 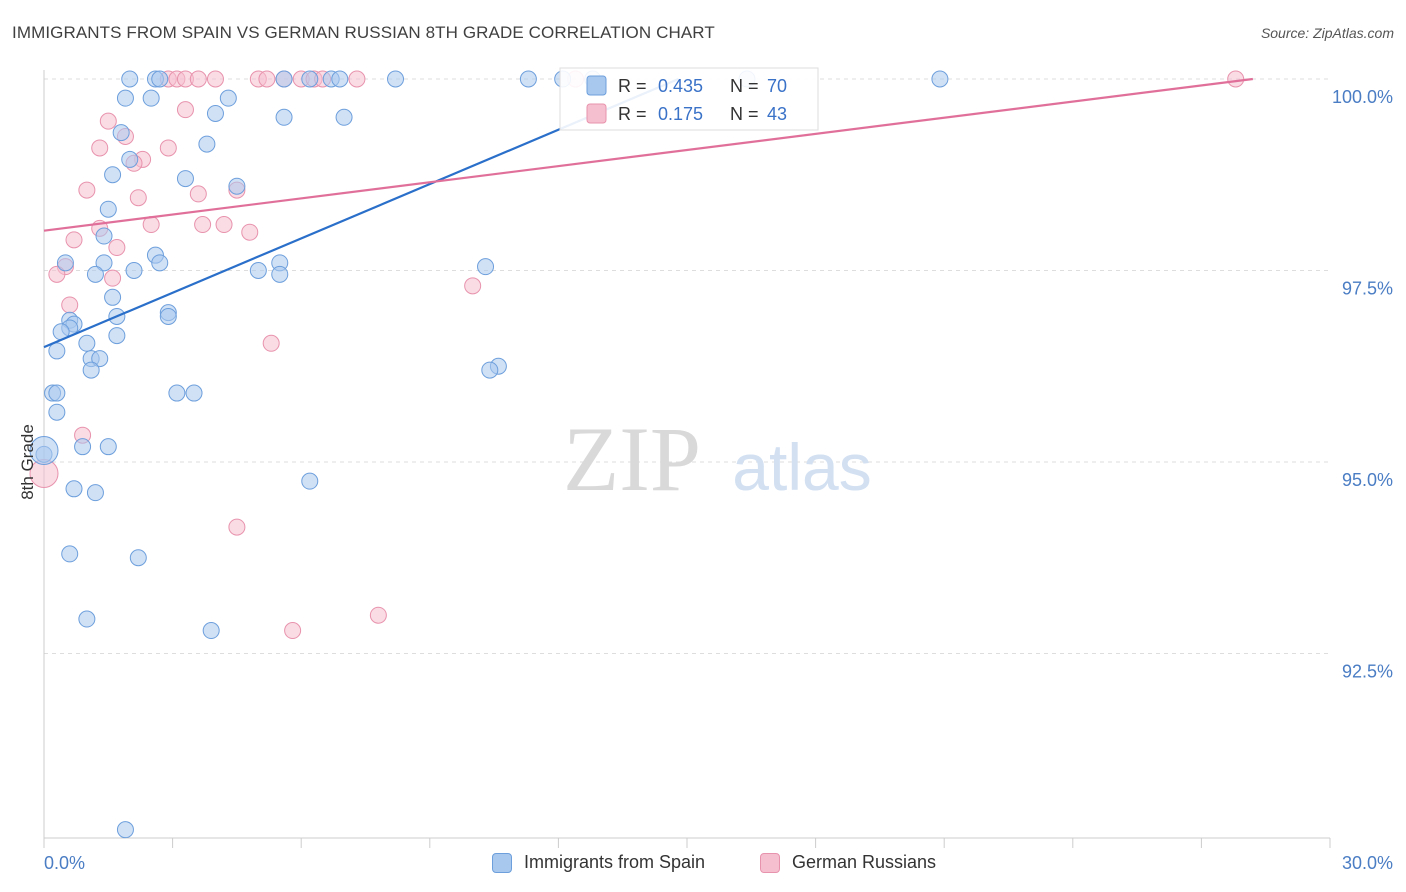 I want to click on source-label: Source: ZipAtlas.com, so click(x=1327, y=33).